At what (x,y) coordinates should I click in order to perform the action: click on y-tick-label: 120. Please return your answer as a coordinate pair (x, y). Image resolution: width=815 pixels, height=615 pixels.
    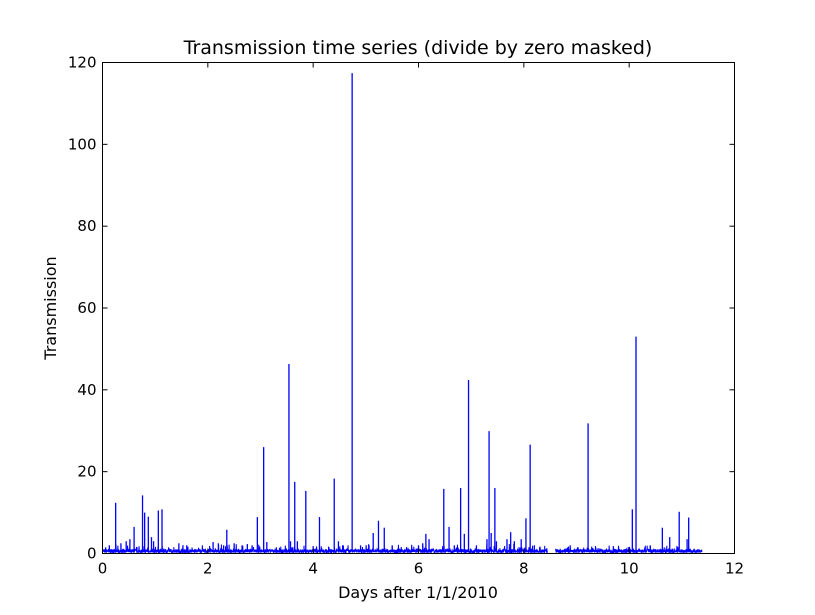
    Looking at the image, I should click on (82, 63).